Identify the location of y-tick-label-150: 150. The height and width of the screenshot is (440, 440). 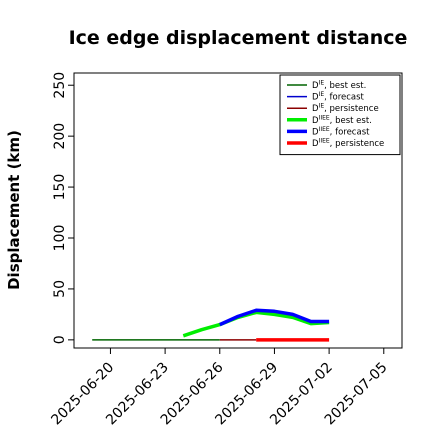
(60, 187).